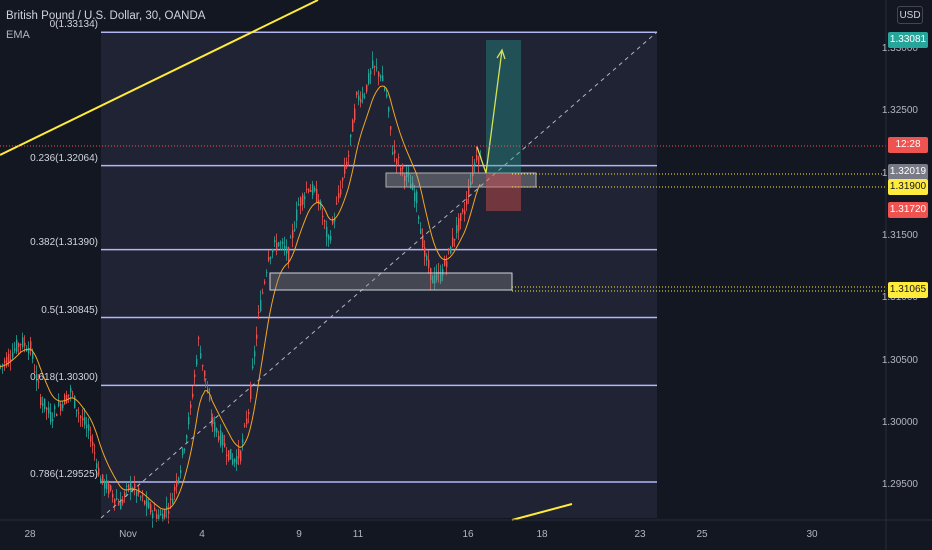 The height and width of the screenshot is (550, 932). Describe the element at coordinates (18, 35) in the screenshot. I see `ema-indicator-label: EMA` at that location.